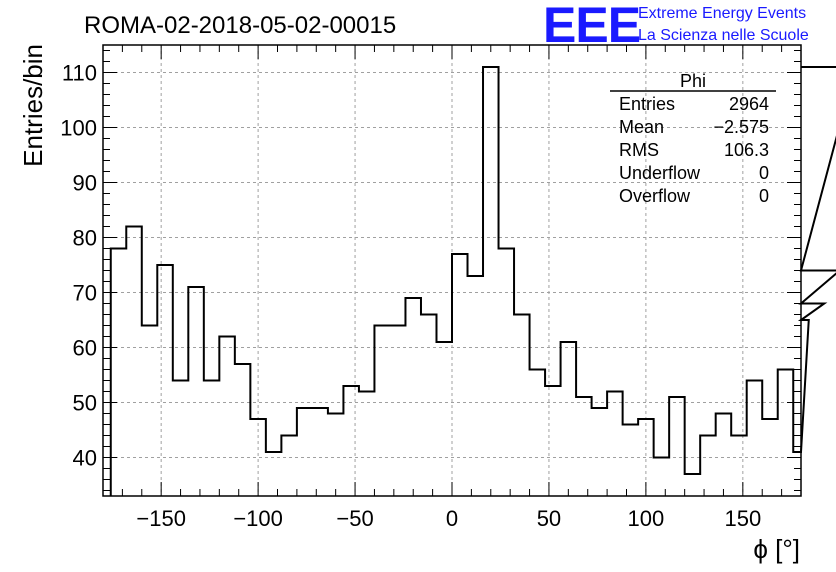 This screenshot has width=836, height=572. Describe the element at coordinates (591, 26) in the screenshot. I see `eee-logo: EEE` at that location.